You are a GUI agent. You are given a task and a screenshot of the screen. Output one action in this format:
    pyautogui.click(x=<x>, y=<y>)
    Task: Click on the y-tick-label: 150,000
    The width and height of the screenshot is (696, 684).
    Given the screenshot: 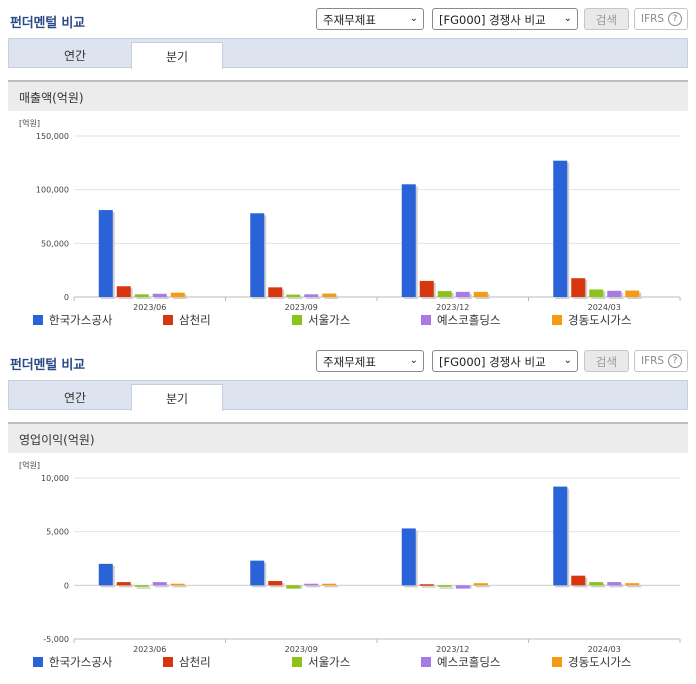 What is the action you would take?
    pyautogui.click(x=52, y=136)
    